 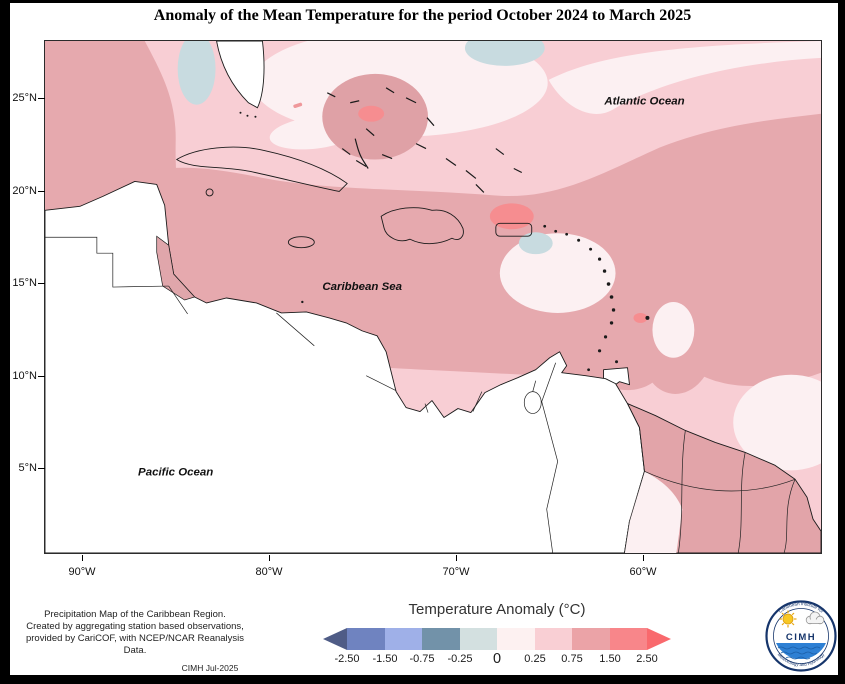 What do you see at coordinates (335, 639) in the screenshot?
I see `legend-arrow-left` at bounding box center [335, 639].